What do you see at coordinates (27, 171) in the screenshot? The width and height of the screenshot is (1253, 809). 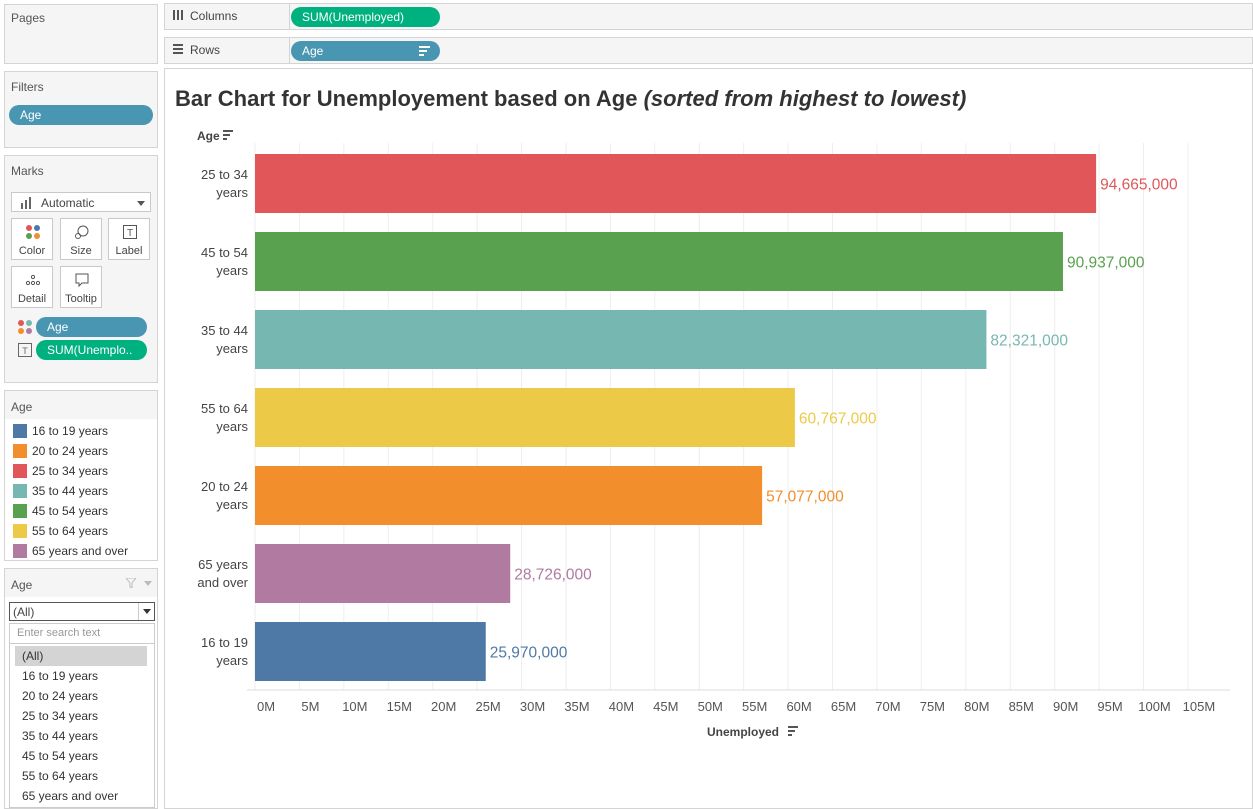 I see `marks-panel-title: Marks` at bounding box center [27, 171].